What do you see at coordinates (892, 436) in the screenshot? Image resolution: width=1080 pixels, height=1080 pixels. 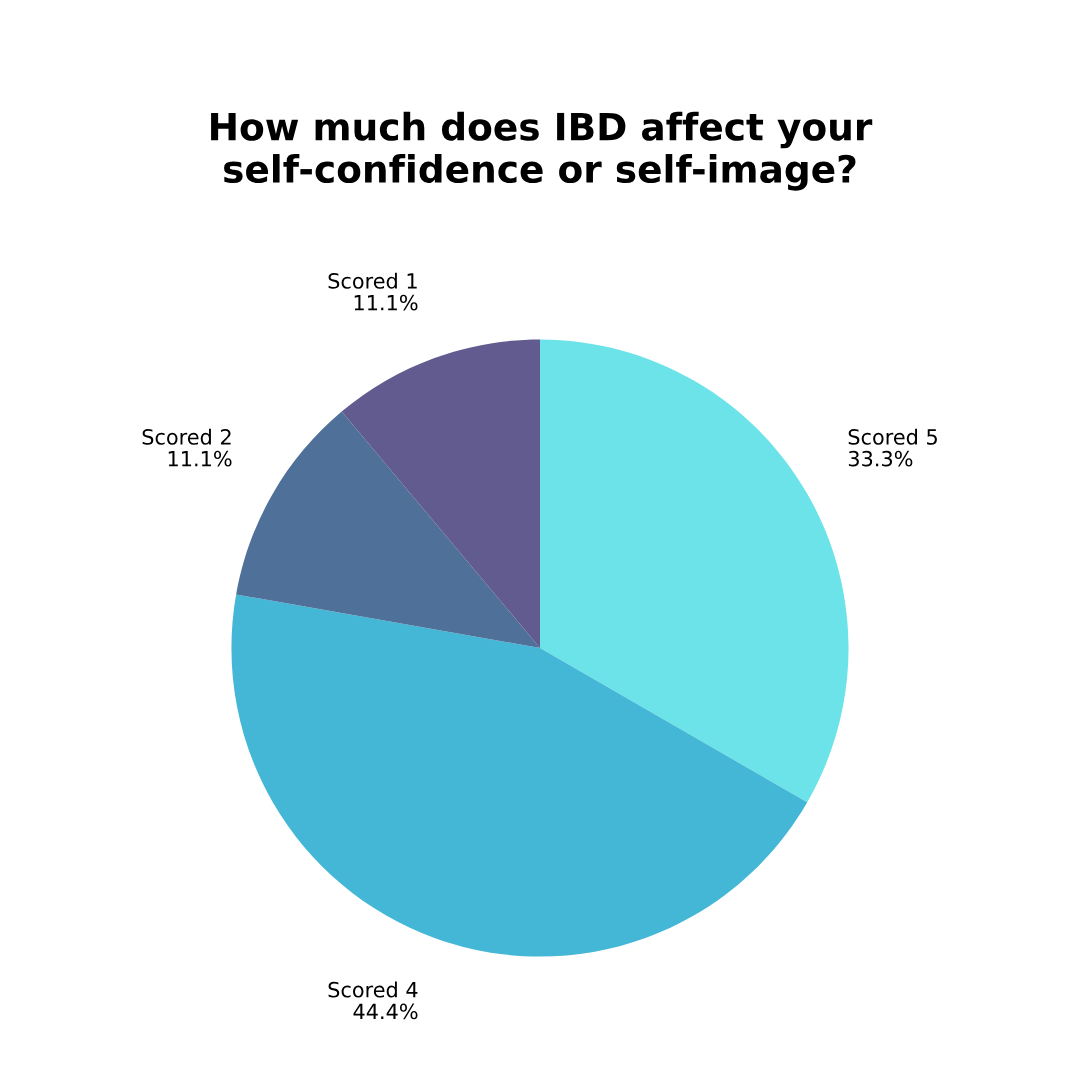 I see `slice-label: Scored 5` at bounding box center [892, 436].